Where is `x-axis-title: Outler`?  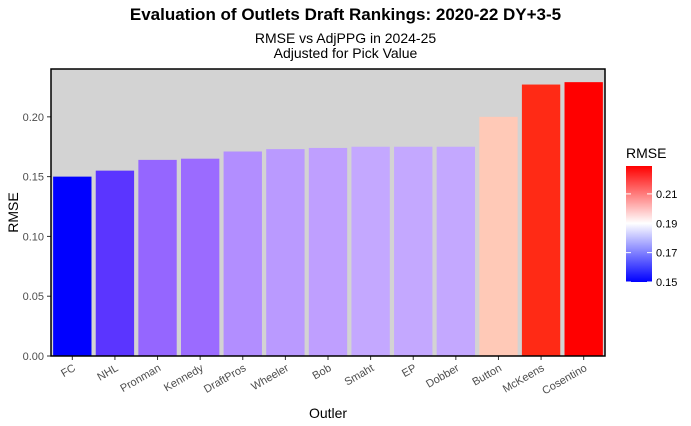
x-axis-title: Outler is located at coordinates (328, 413).